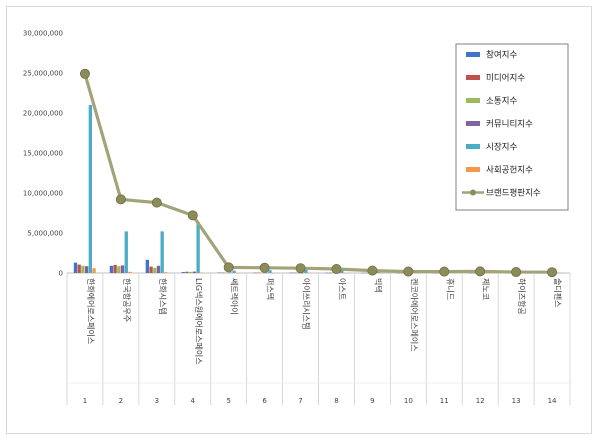 The width and height of the screenshot is (600, 442). What do you see at coordinates (228, 401) in the screenshot?
I see `index-label: 5` at bounding box center [228, 401].